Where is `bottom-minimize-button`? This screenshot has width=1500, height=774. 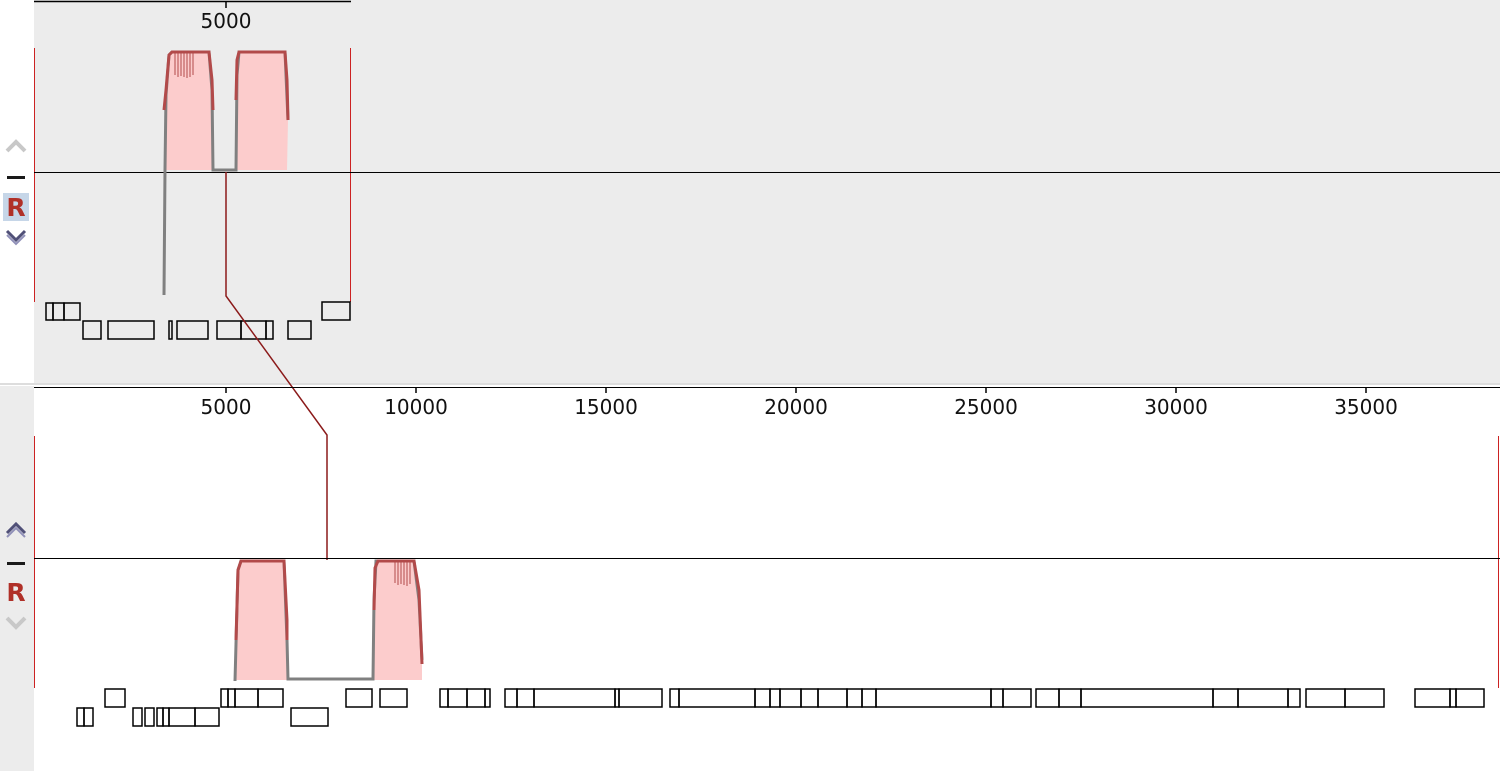
bottom-minimize-button is located at coordinates (16, 563).